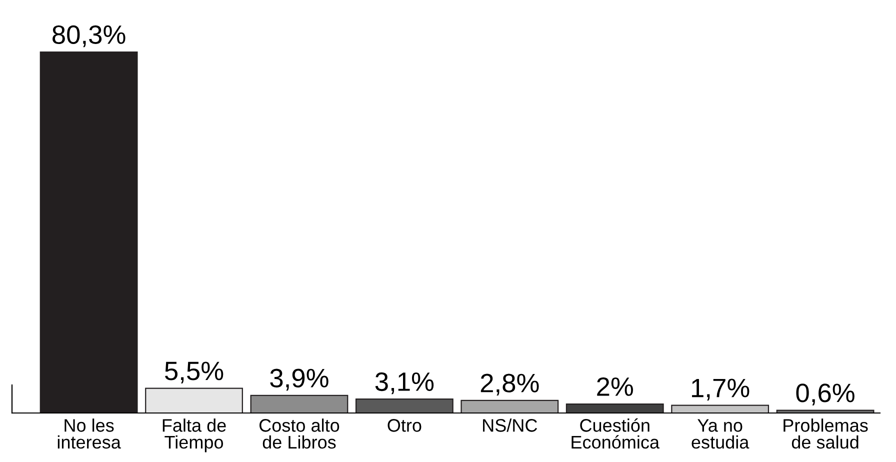  What do you see at coordinates (405, 425) in the screenshot?
I see `x-tick-label: Otro` at bounding box center [405, 425].